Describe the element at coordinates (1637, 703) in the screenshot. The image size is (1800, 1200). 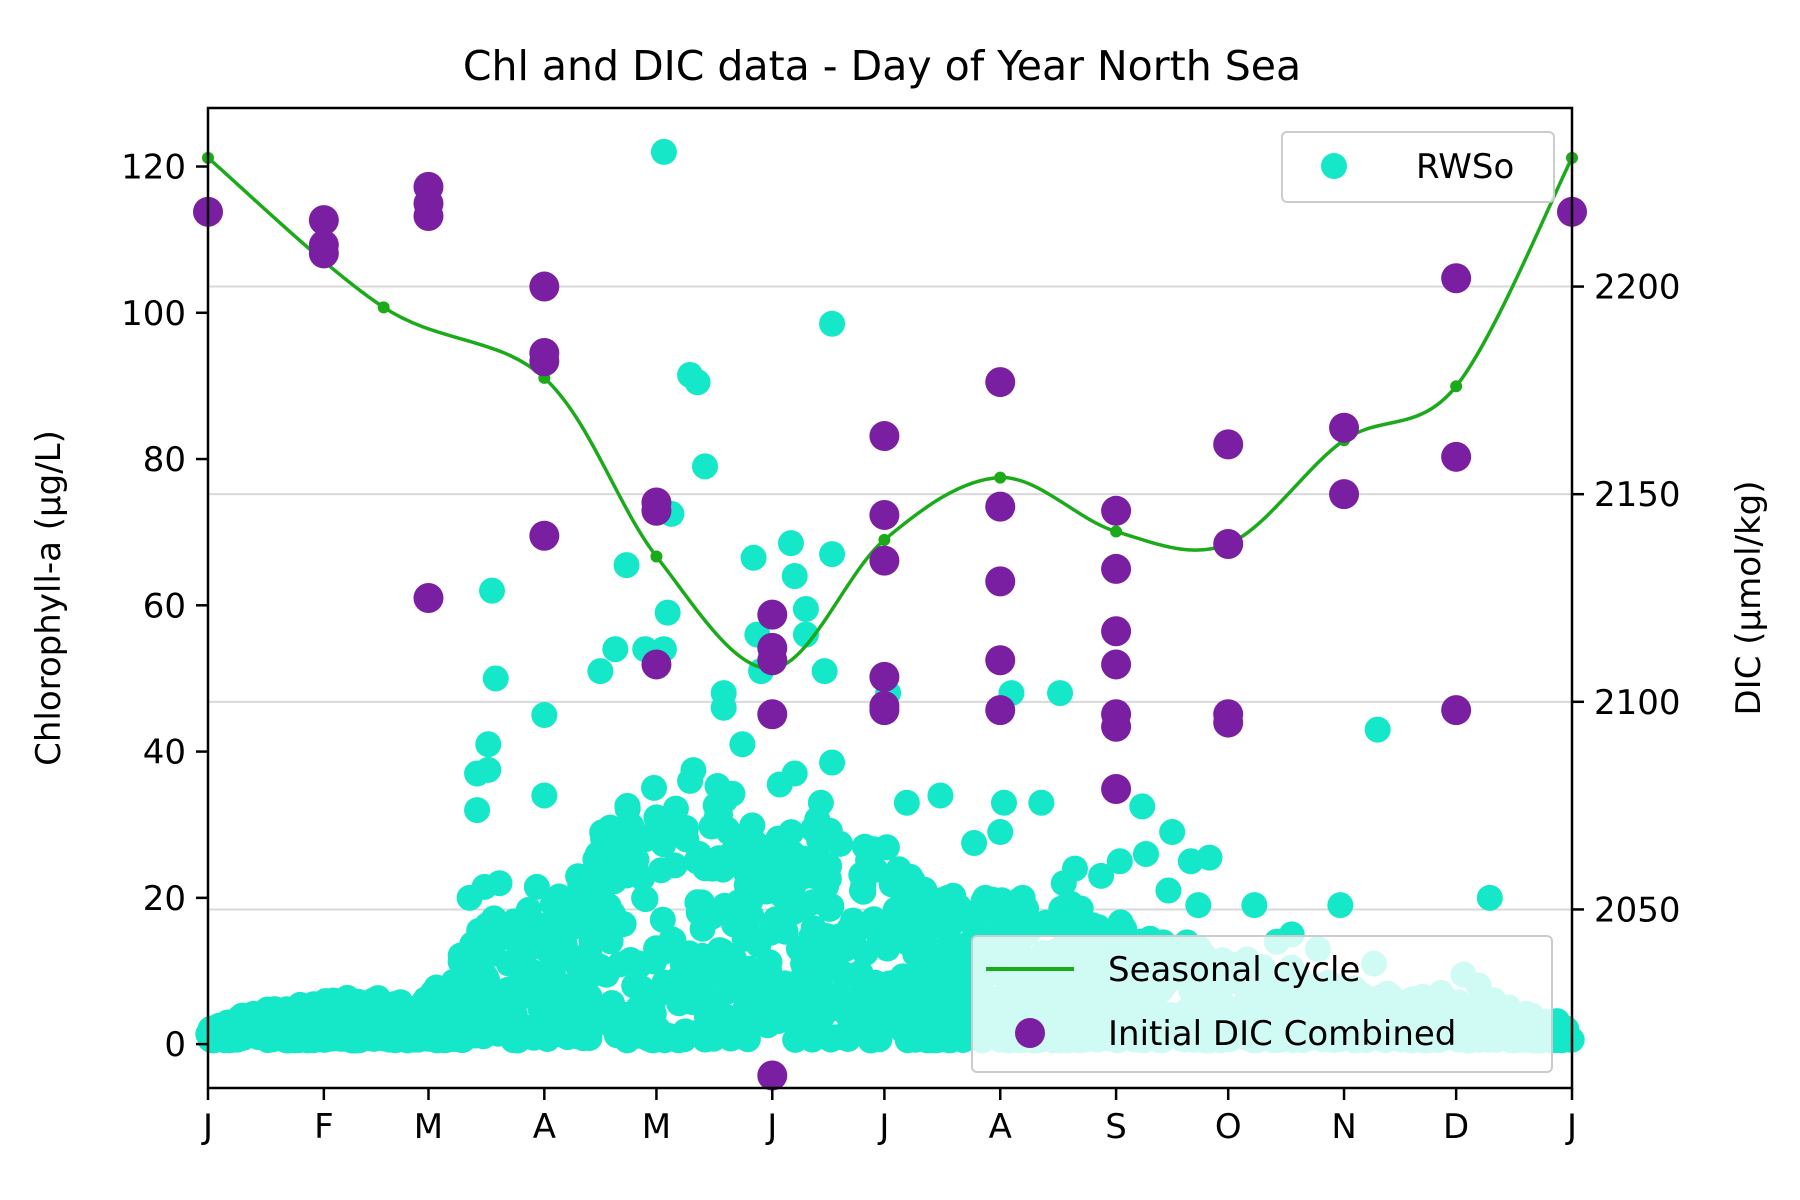
I see `right-y-tick-label: 2100` at that location.